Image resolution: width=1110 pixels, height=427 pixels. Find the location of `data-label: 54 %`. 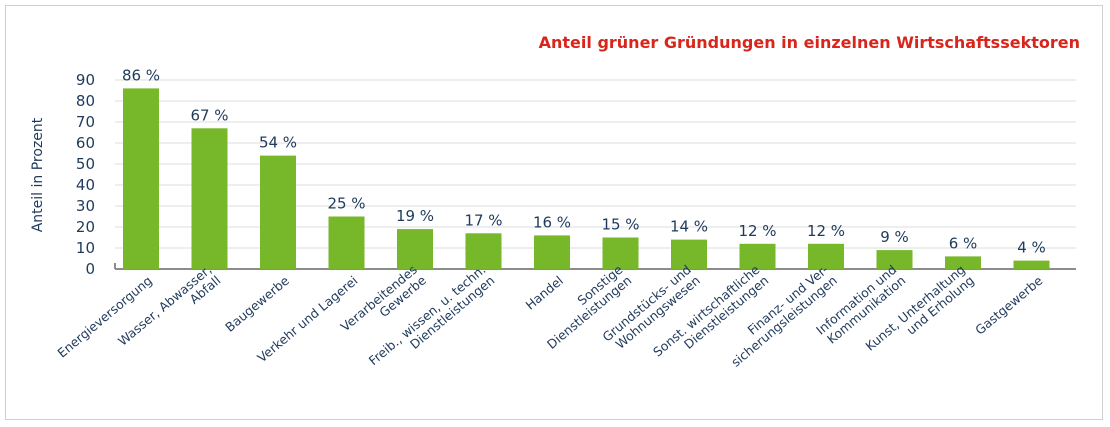

data-label: 54 % is located at coordinates (278, 143).